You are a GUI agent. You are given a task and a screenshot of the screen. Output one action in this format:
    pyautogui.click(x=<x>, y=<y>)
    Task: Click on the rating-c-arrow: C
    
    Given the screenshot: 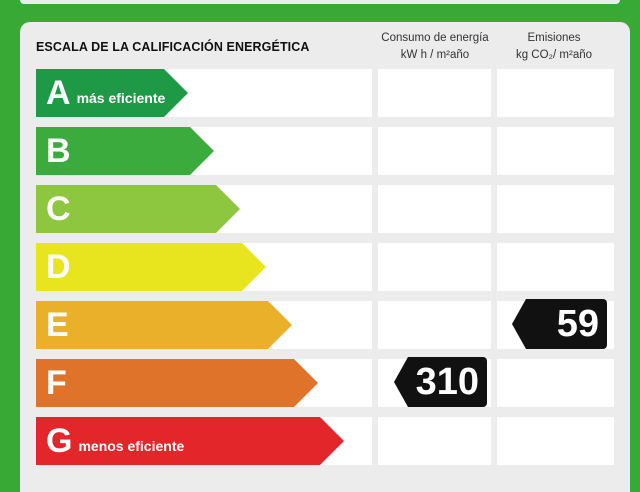 What is the action you would take?
    pyautogui.click(x=138, y=209)
    